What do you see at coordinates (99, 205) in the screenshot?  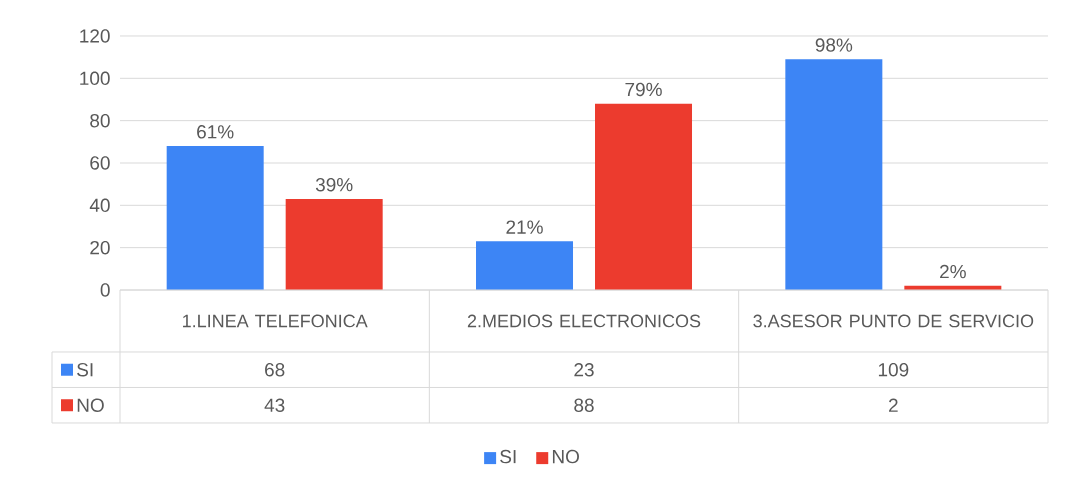 I see `y-tick-label: 40` at bounding box center [99, 205].